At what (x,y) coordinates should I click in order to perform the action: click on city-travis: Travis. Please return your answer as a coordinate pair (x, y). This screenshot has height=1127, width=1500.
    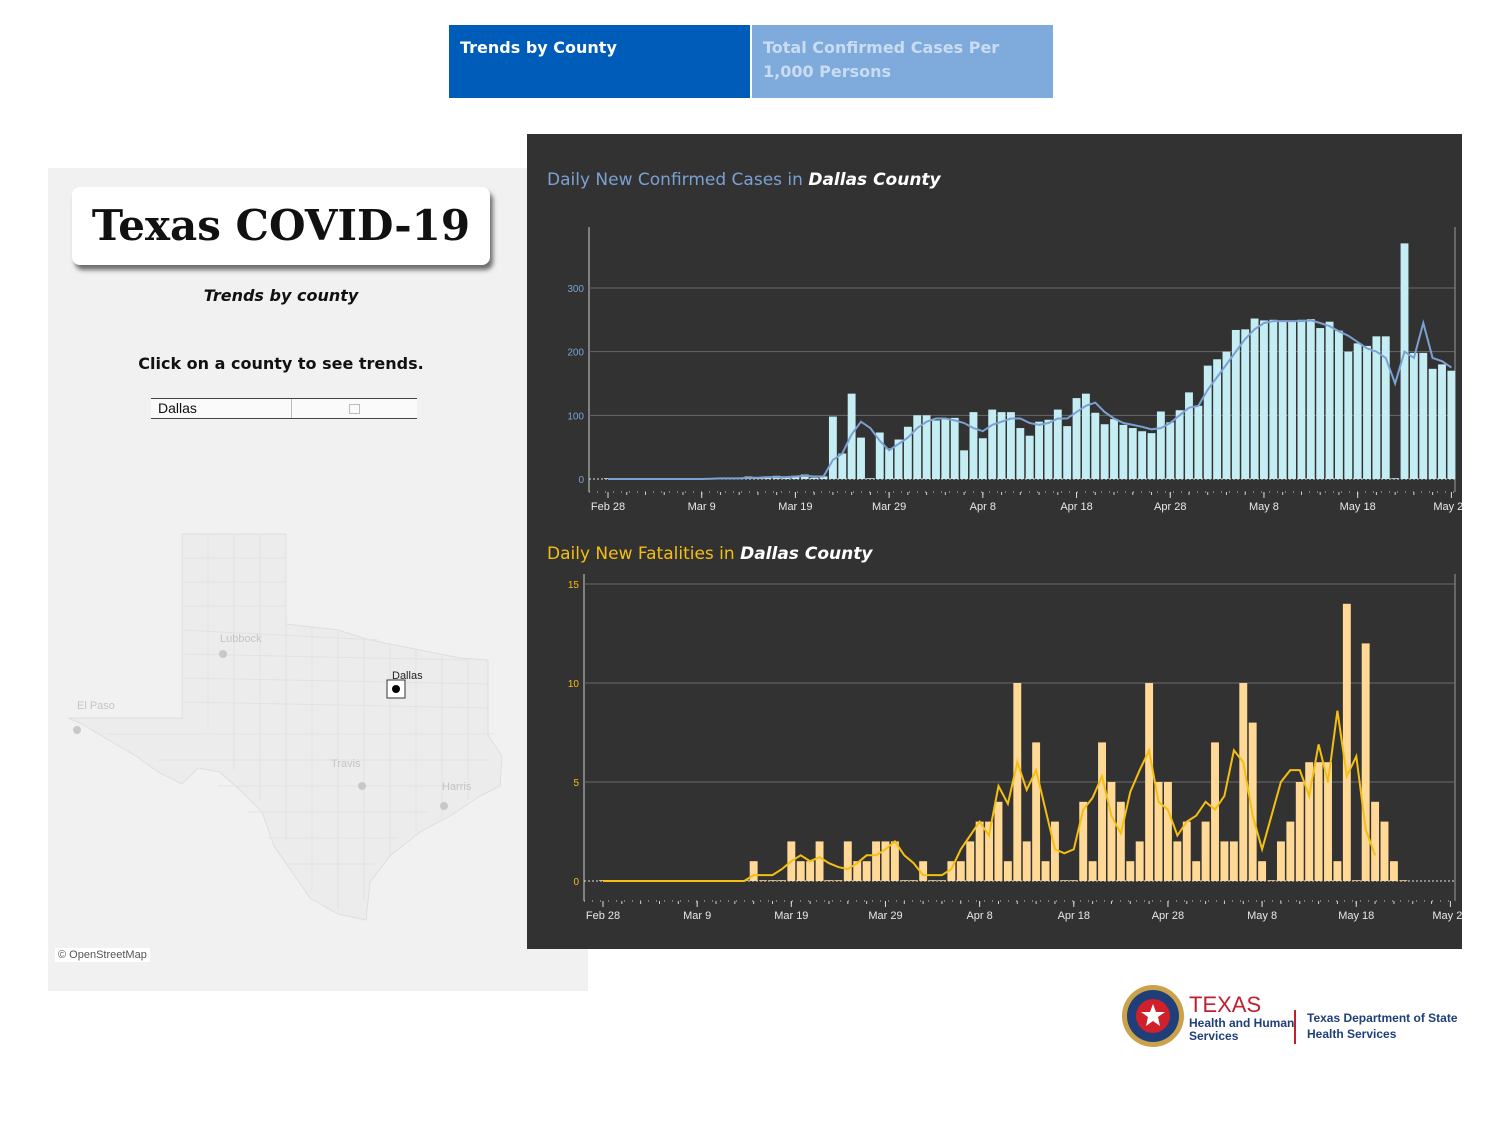
    Looking at the image, I should click on (348, 774).